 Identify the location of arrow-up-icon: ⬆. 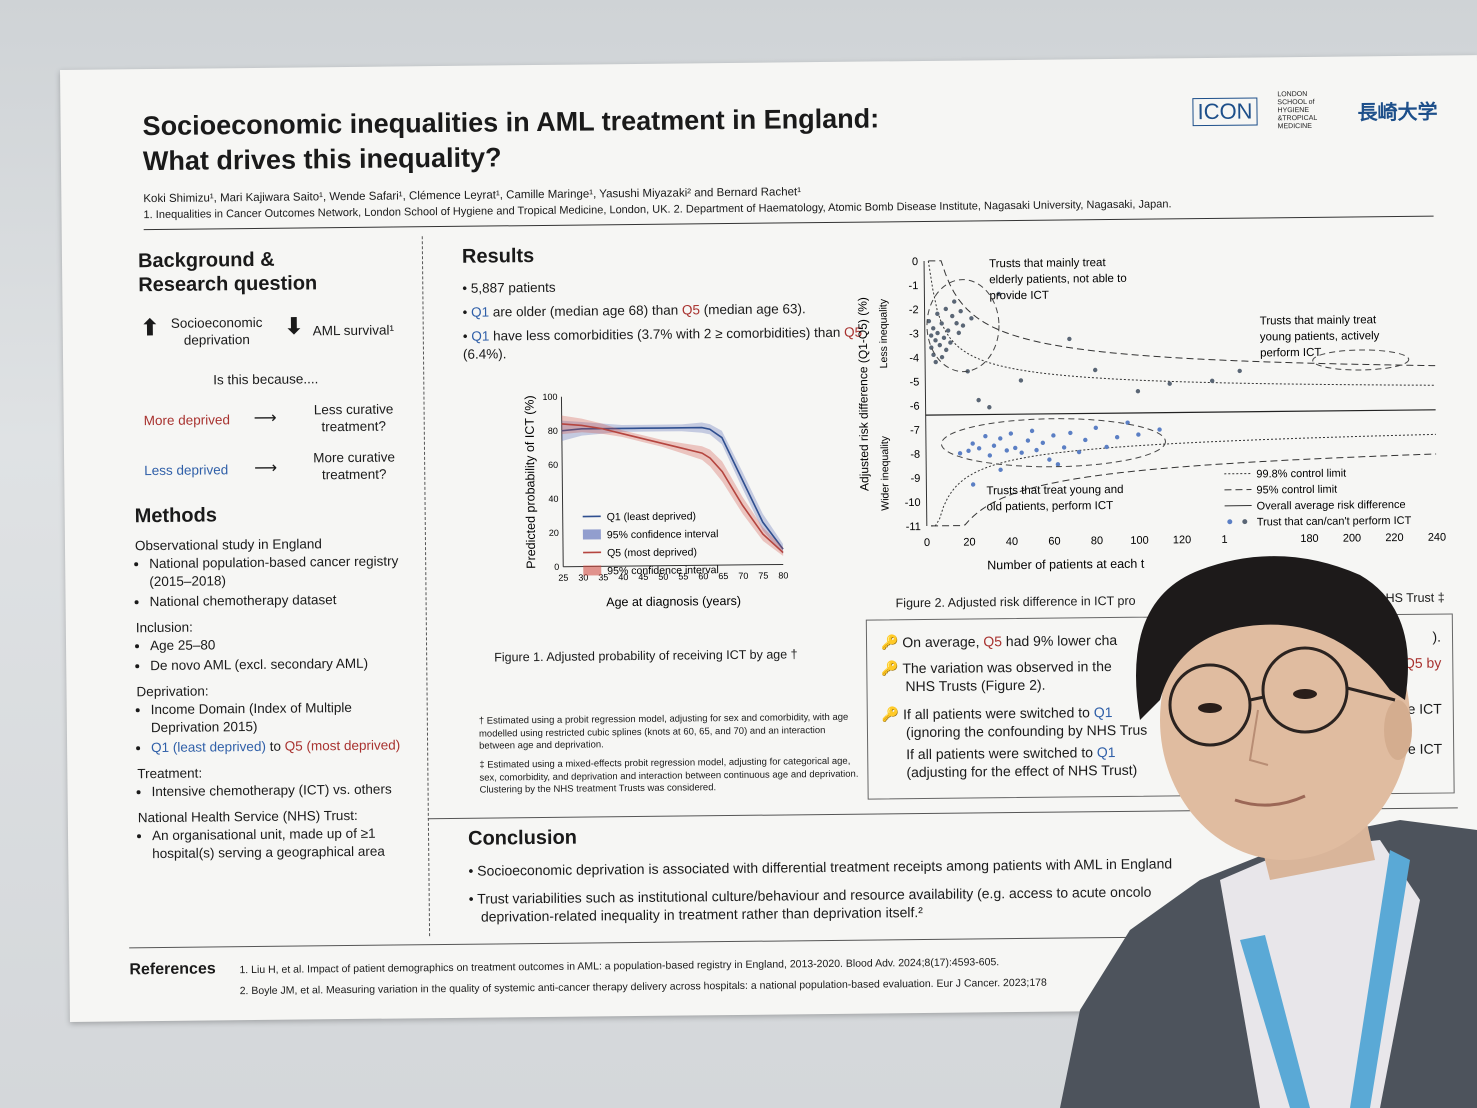
(150, 327).